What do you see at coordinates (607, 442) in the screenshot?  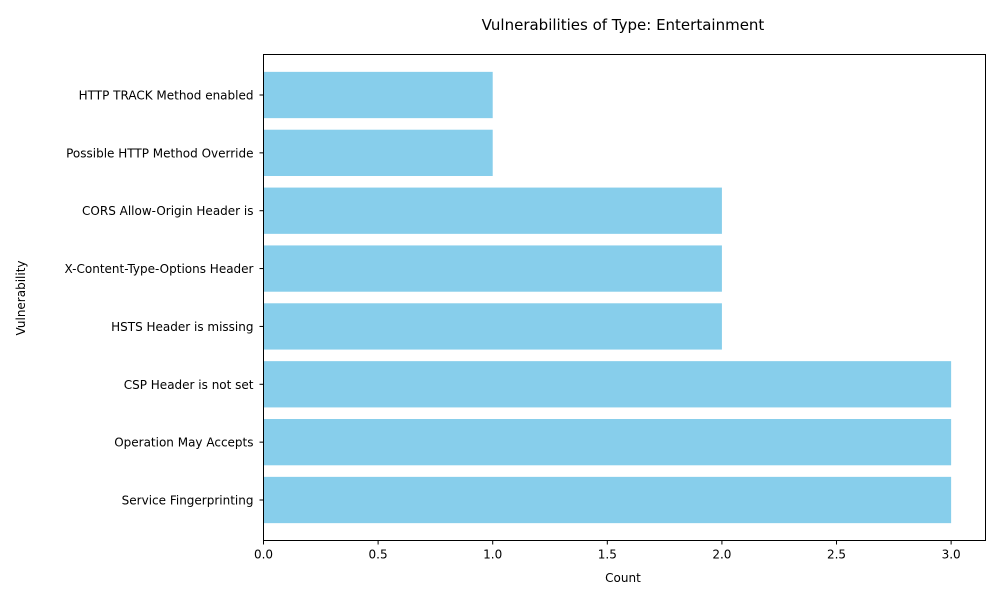 I see `bar-operation-may-accepts` at bounding box center [607, 442].